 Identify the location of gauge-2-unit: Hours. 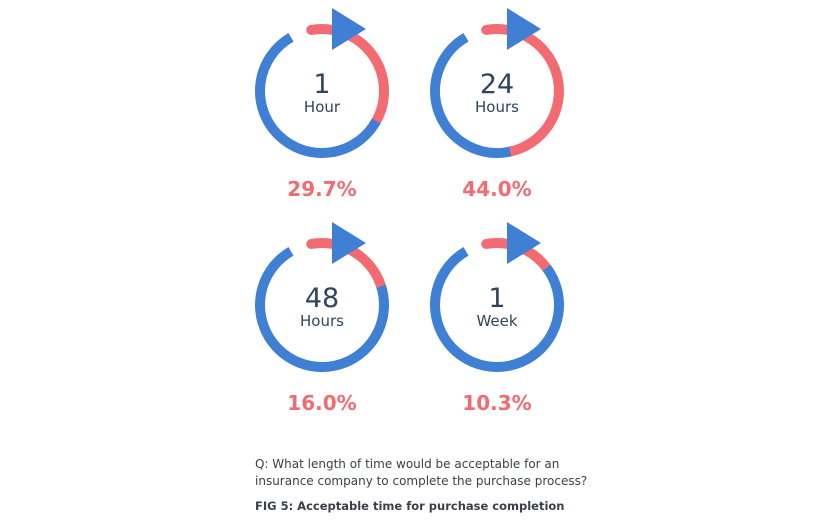
(497, 107).